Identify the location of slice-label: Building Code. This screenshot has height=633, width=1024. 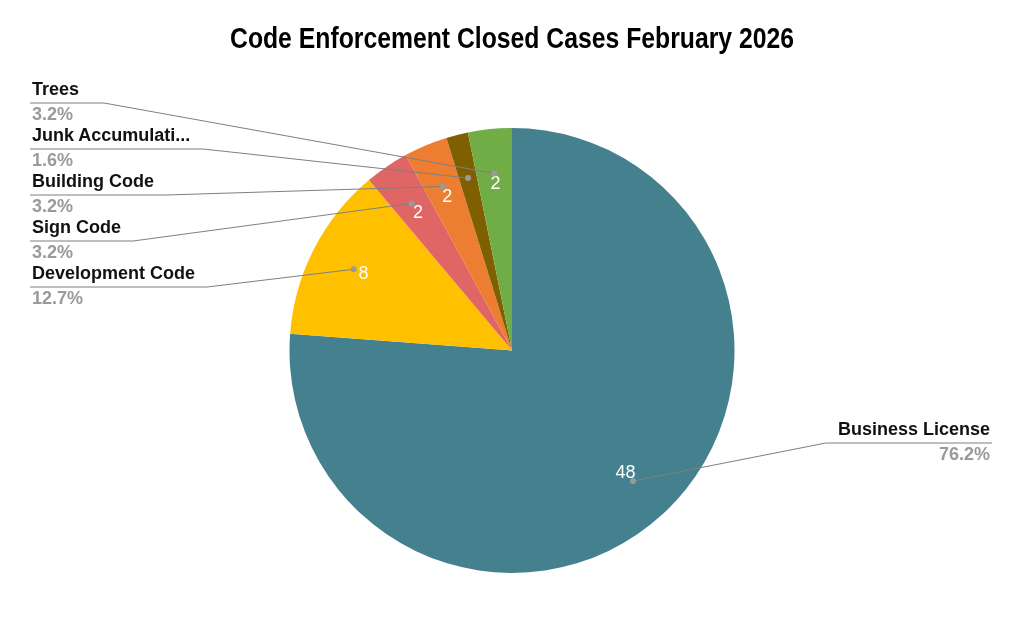
(93, 180).